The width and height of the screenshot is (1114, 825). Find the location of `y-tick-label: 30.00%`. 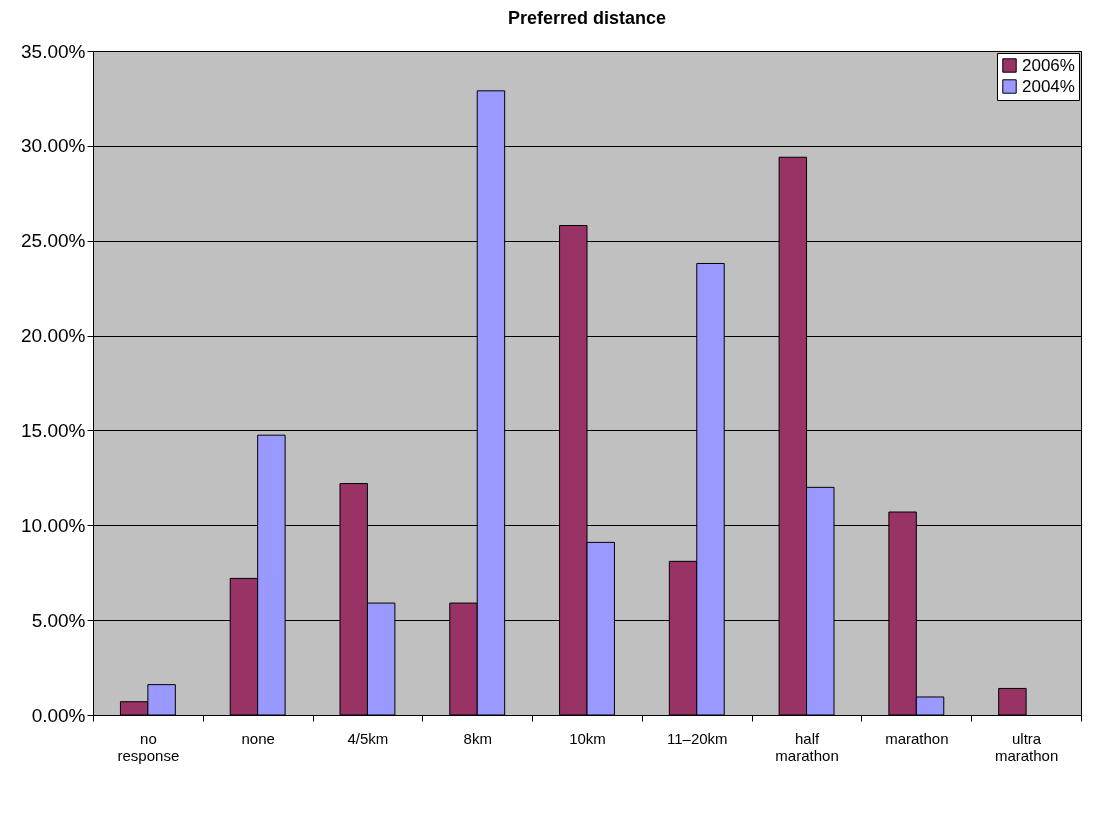

y-tick-label: 30.00% is located at coordinates (53, 146).